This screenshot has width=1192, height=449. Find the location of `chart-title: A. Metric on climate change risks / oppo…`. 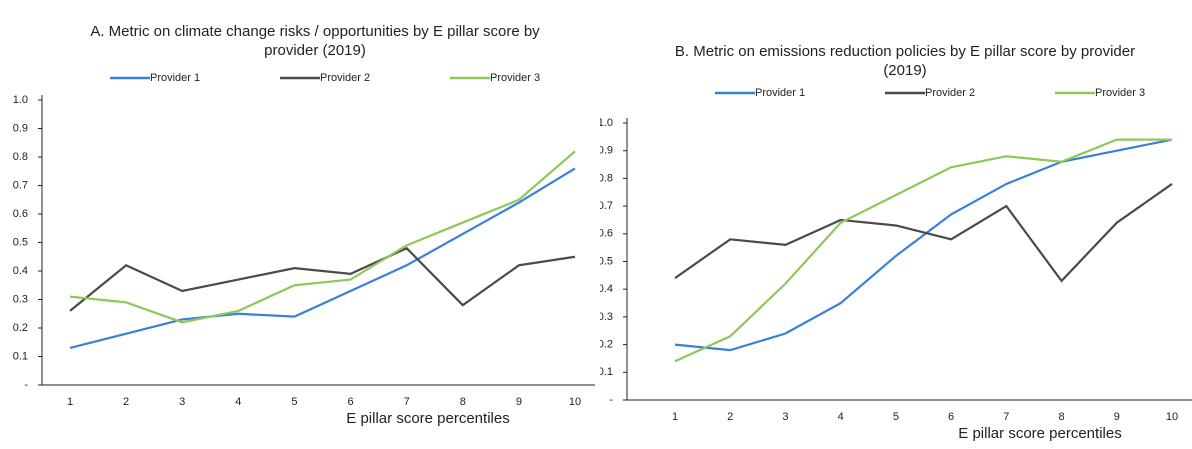

chart-title: A. Metric on climate change risks / oppo… is located at coordinates (315, 41).